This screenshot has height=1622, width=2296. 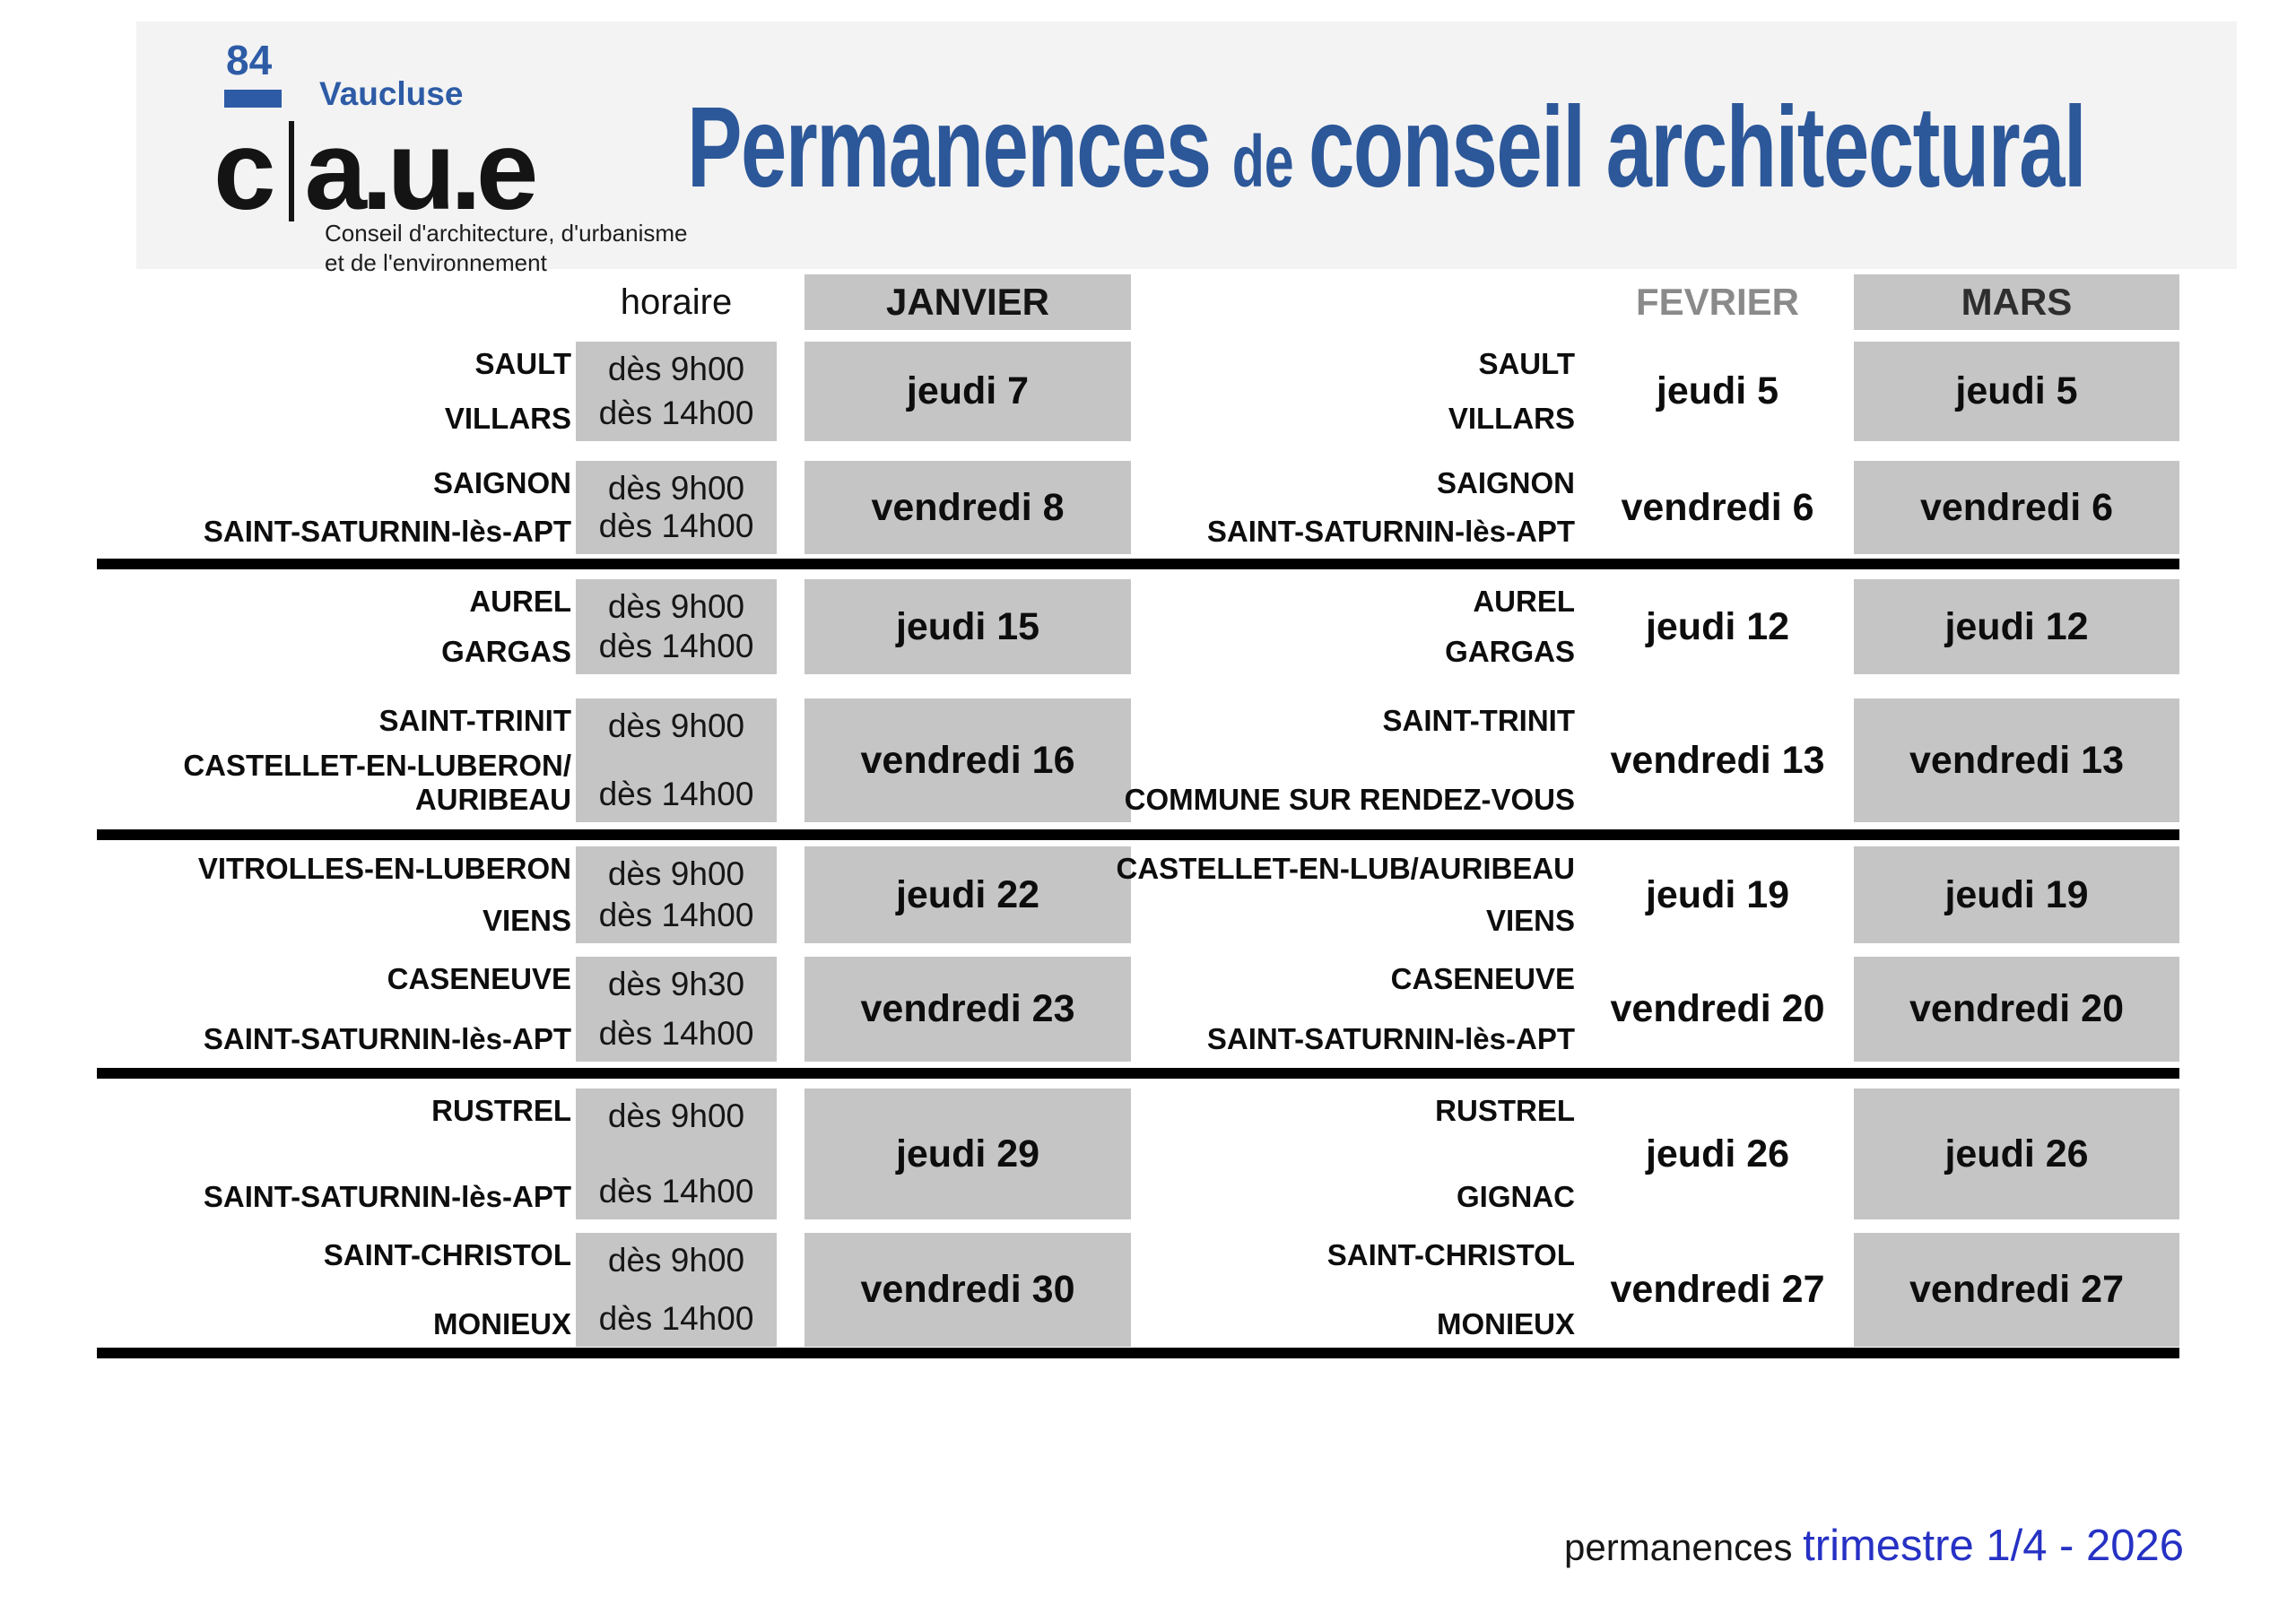 What do you see at coordinates (244, 170) in the screenshot?
I see `logo-letter-c: c` at bounding box center [244, 170].